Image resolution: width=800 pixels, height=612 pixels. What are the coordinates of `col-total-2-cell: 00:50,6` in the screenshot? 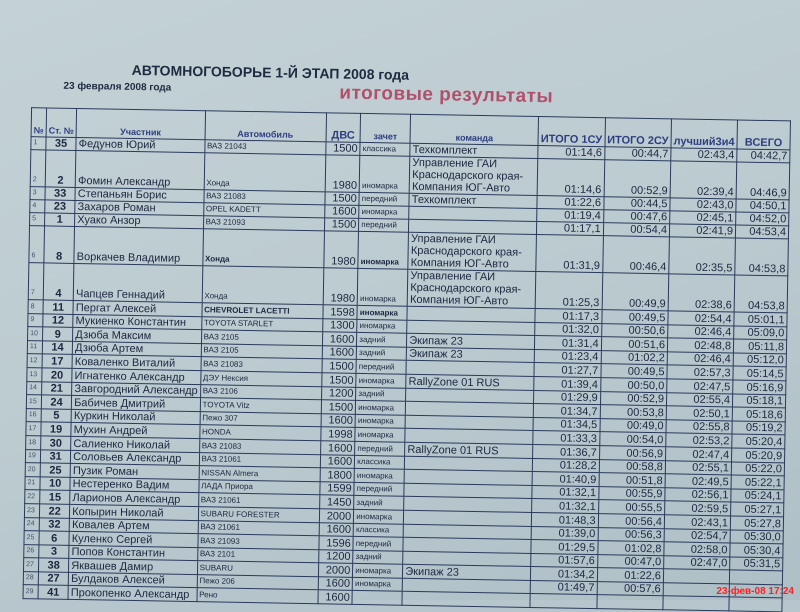 It's located at (634, 330).